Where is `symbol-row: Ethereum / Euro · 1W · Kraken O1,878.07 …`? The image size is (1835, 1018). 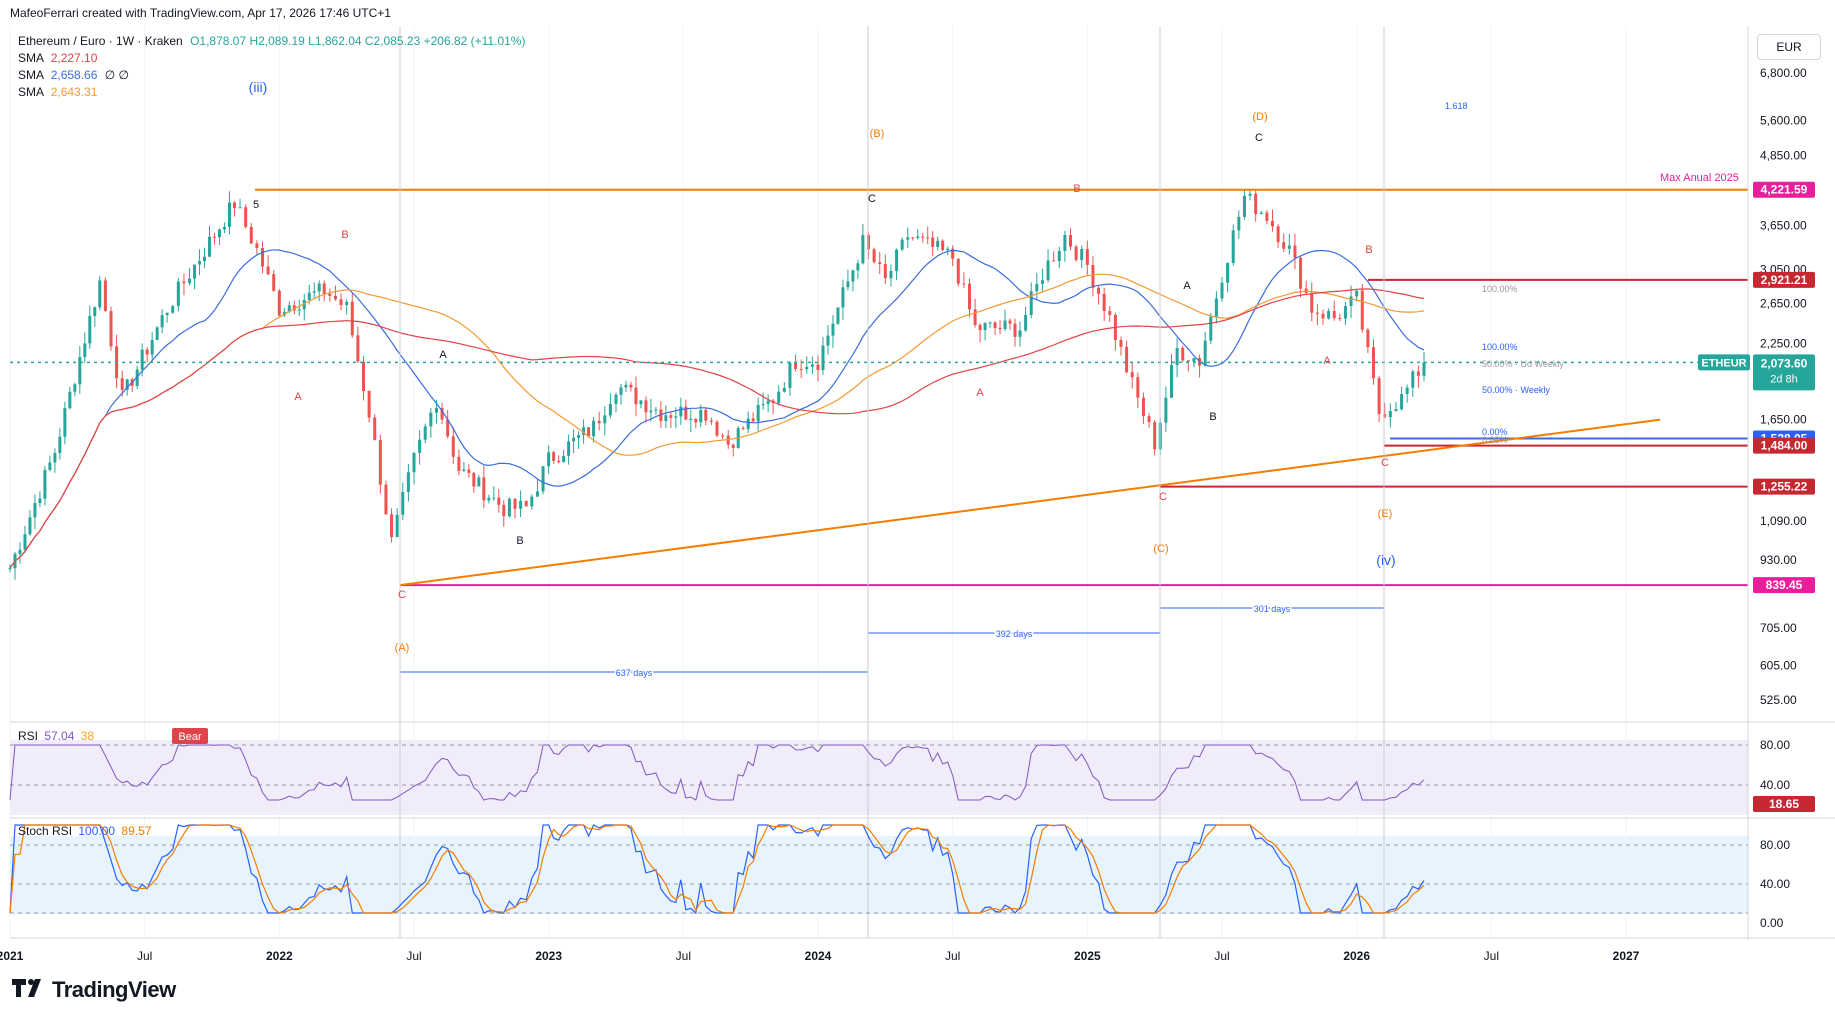
symbol-row: Ethereum / Euro · 1W · Kraken O1,878.07 … is located at coordinates (271, 41).